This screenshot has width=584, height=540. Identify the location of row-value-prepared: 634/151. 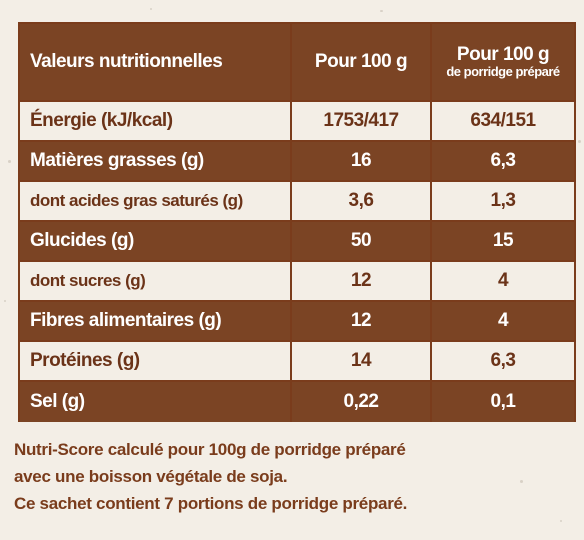
(503, 122).